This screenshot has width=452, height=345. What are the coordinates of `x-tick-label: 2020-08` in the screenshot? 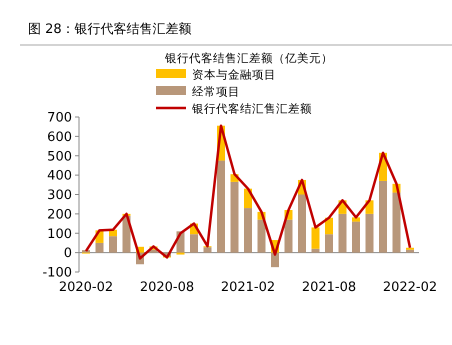 It's located at (167, 287).